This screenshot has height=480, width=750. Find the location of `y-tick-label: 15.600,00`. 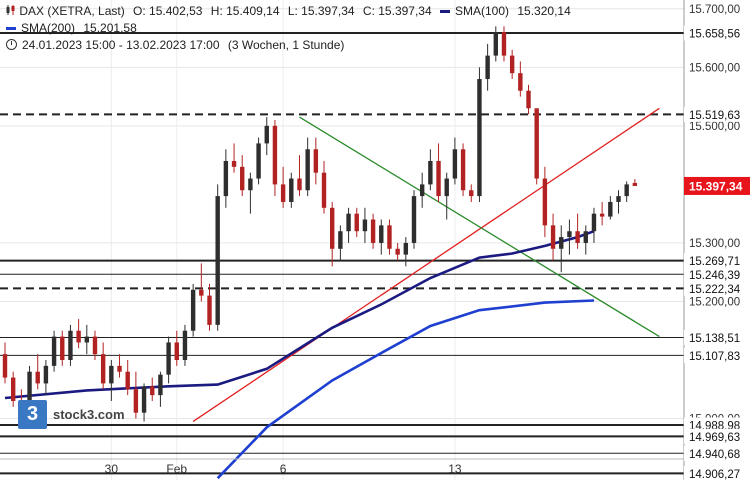

y-tick-label: 15.600,00 is located at coordinates (714, 68).